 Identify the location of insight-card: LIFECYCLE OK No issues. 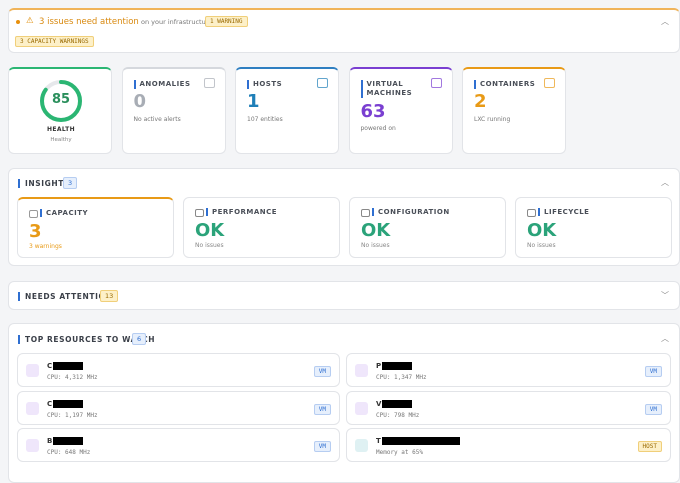
(593, 227).